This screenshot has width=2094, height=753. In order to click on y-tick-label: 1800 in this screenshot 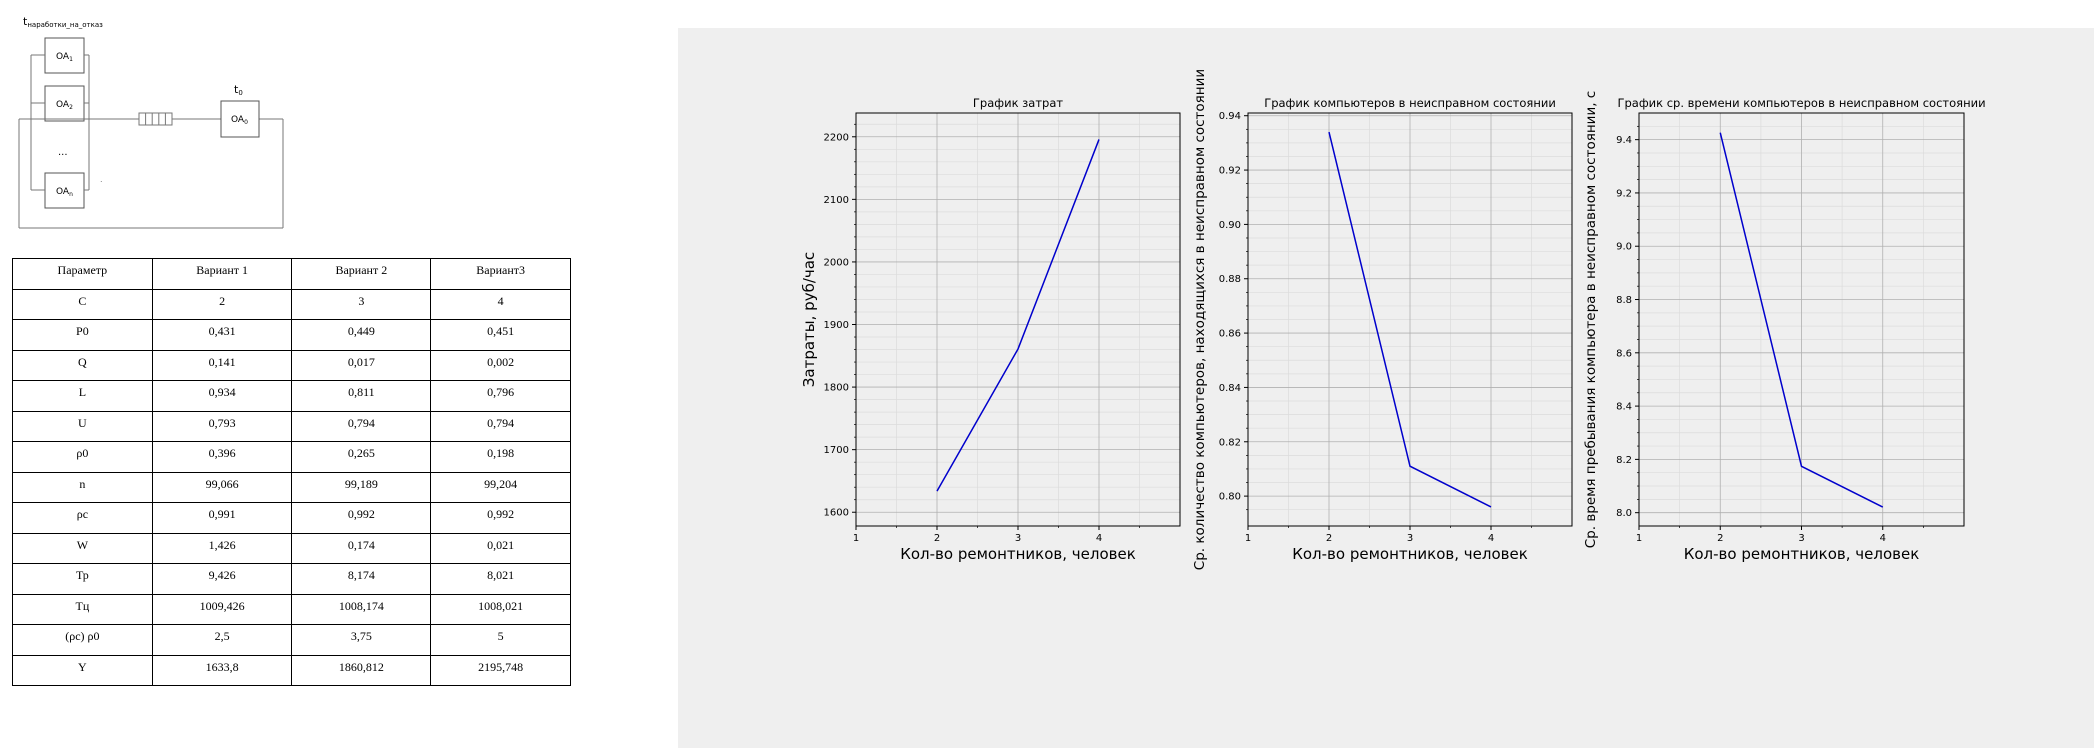, I will do `click(836, 388)`.